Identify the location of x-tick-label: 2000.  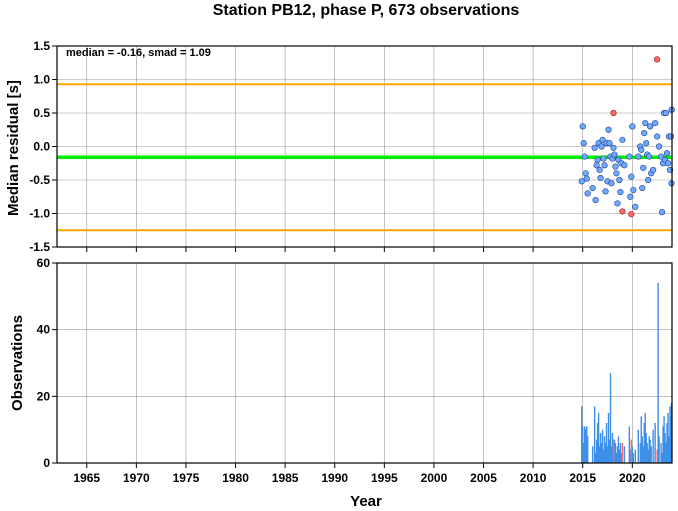
(434, 478).